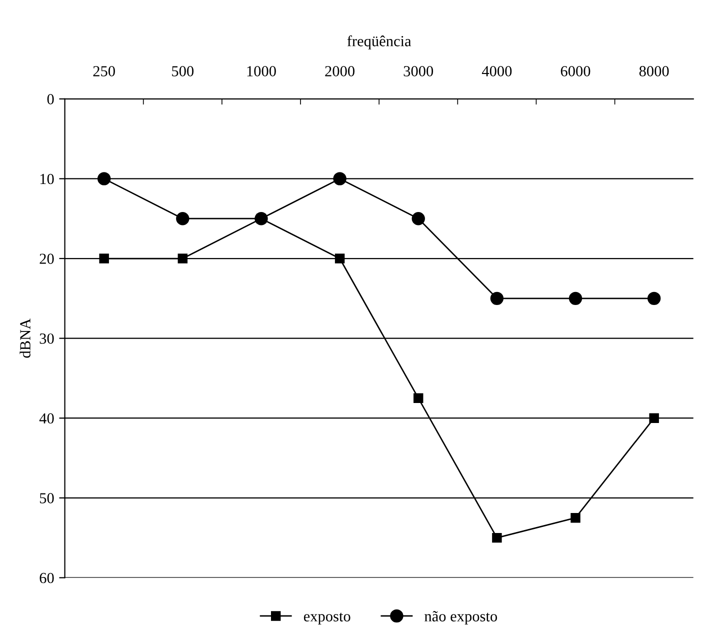 The image size is (720, 630). I want to click on x-tick-label: 1000, so click(261, 71).